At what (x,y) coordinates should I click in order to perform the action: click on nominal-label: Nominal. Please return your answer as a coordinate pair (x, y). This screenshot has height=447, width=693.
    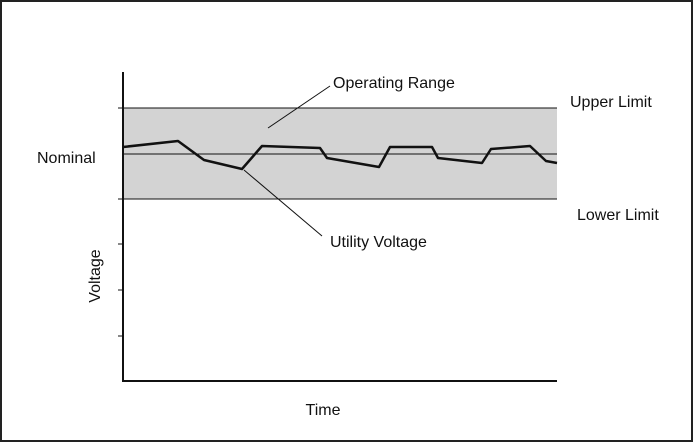
    Looking at the image, I should click on (66, 158).